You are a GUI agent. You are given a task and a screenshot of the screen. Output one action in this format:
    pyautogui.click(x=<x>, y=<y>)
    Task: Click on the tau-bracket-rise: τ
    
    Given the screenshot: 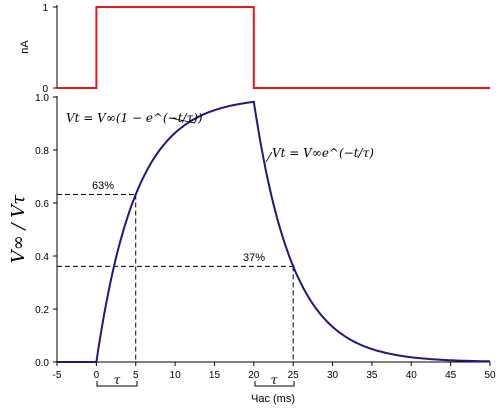 What is the action you would take?
    pyautogui.click(x=117, y=380)
    